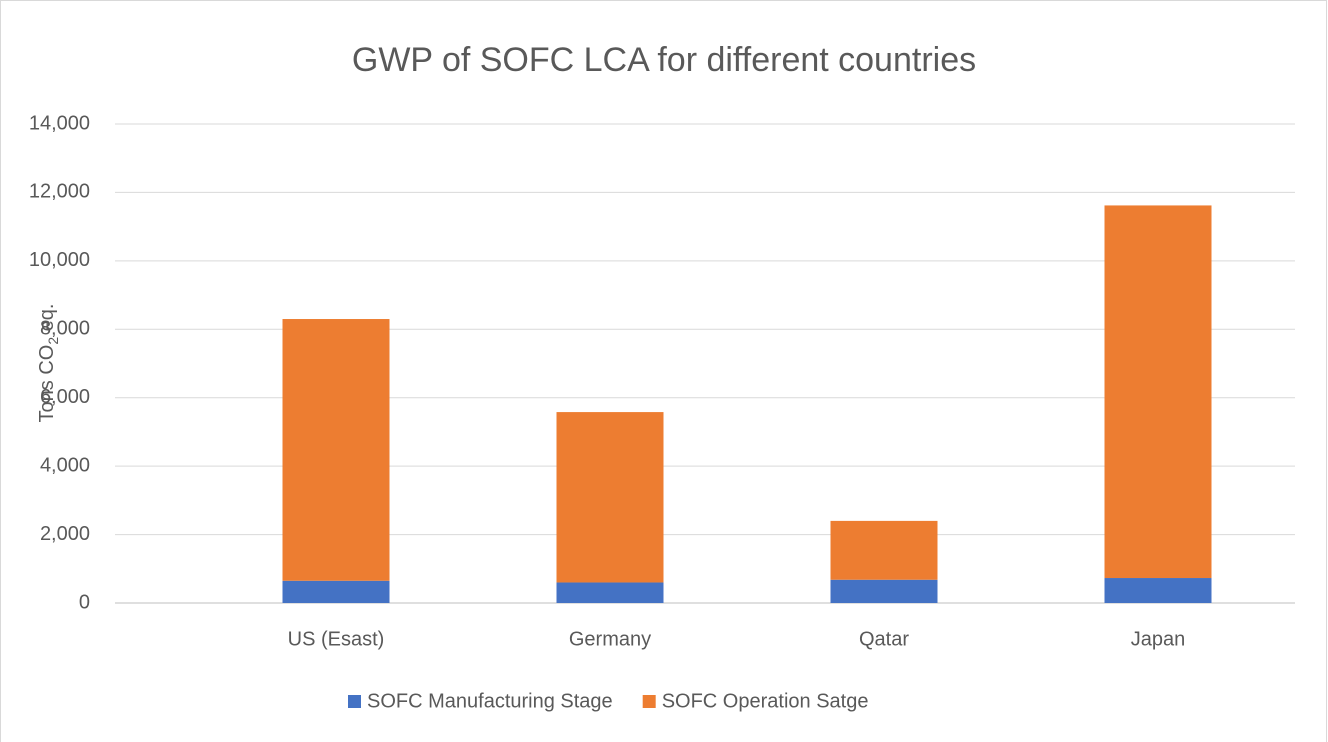 The width and height of the screenshot is (1328, 742). I want to click on y-tick-label: 10,000, so click(59, 260).